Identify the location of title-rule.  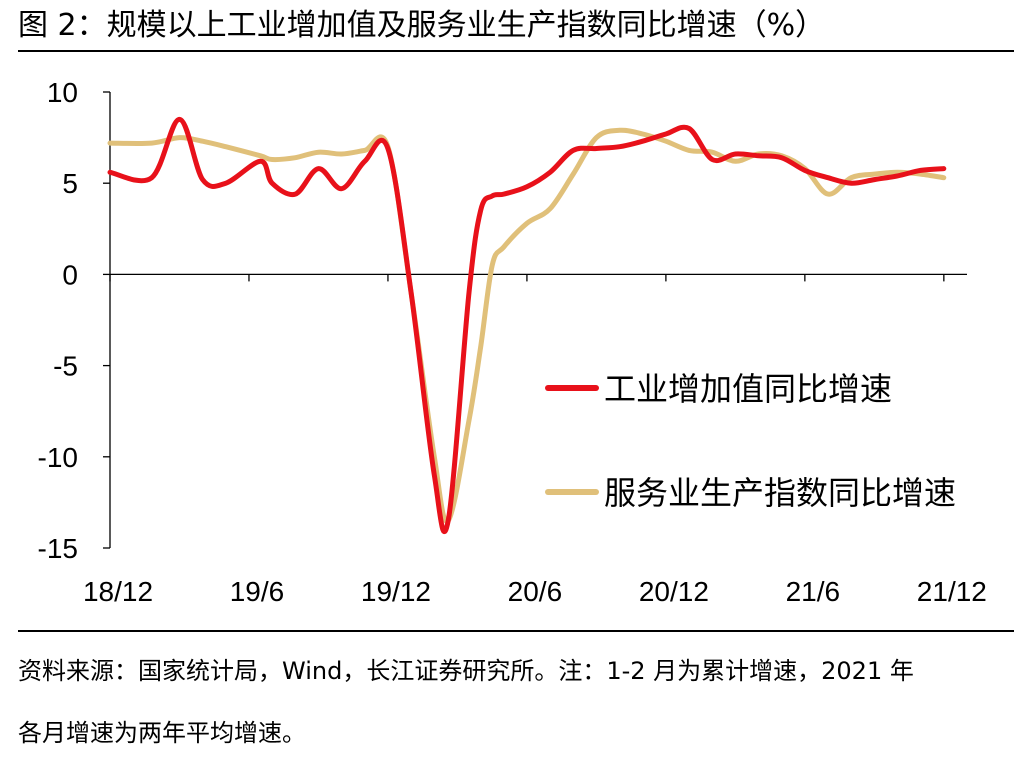
(516, 51).